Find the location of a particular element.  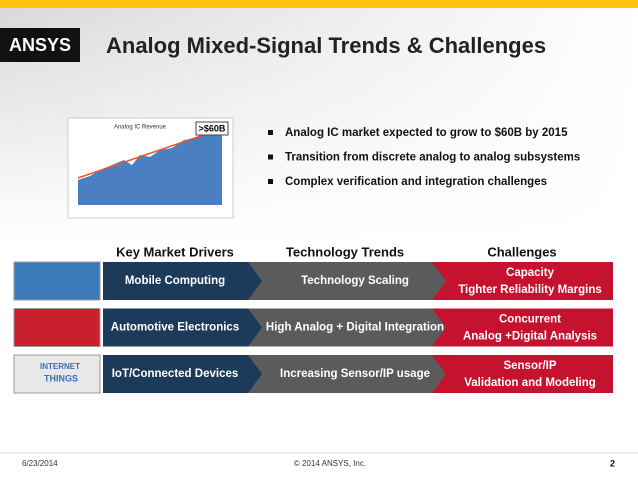

trend-label: Technology Scaling is located at coordinates (355, 281).